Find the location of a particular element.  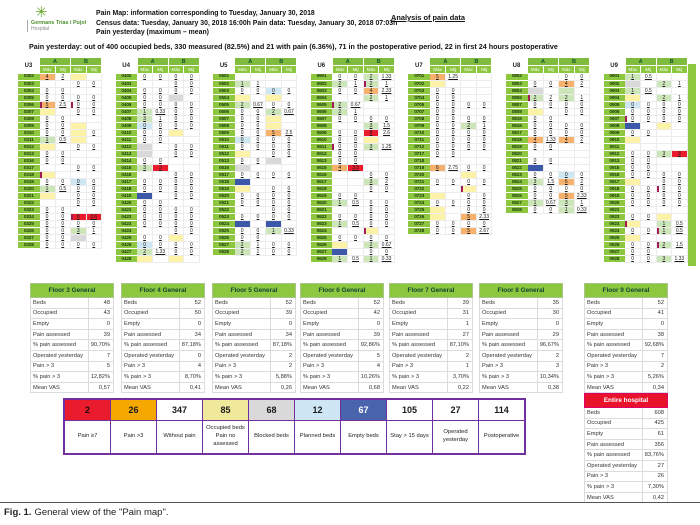

pain-cell: 8 is located at coordinates (78, 217).